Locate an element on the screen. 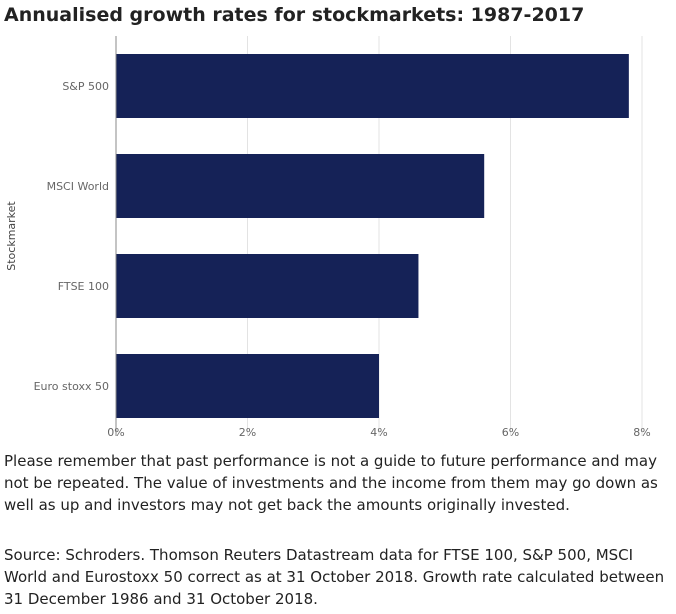 This screenshot has height=614, width=676. x-tick-labels: 0% 2% 4% 6% 8% is located at coordinates (378, 432).